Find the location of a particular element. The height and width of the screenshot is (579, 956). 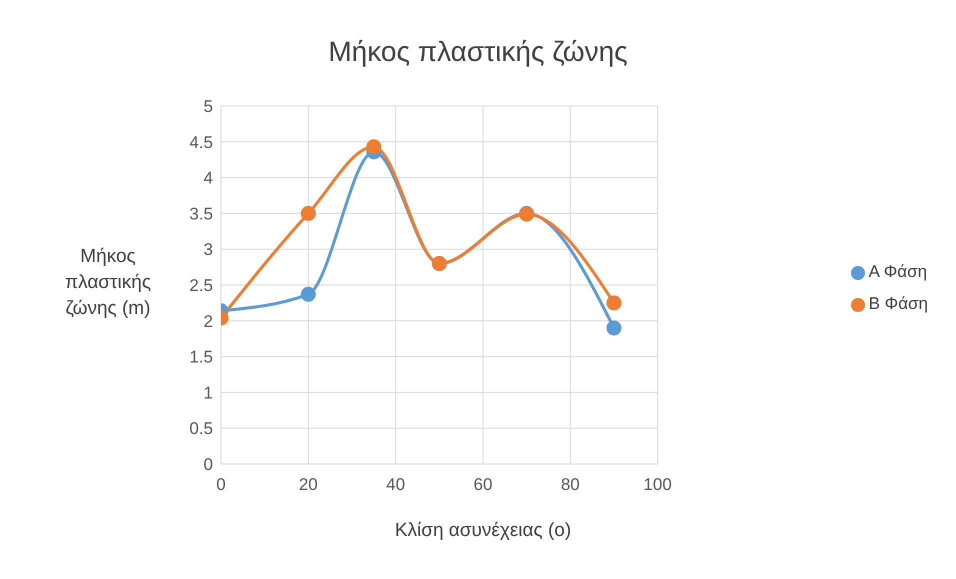

y-axis-title: Μήκος πλαστικής ζώνης (m) is located at coordinates (108, 283).